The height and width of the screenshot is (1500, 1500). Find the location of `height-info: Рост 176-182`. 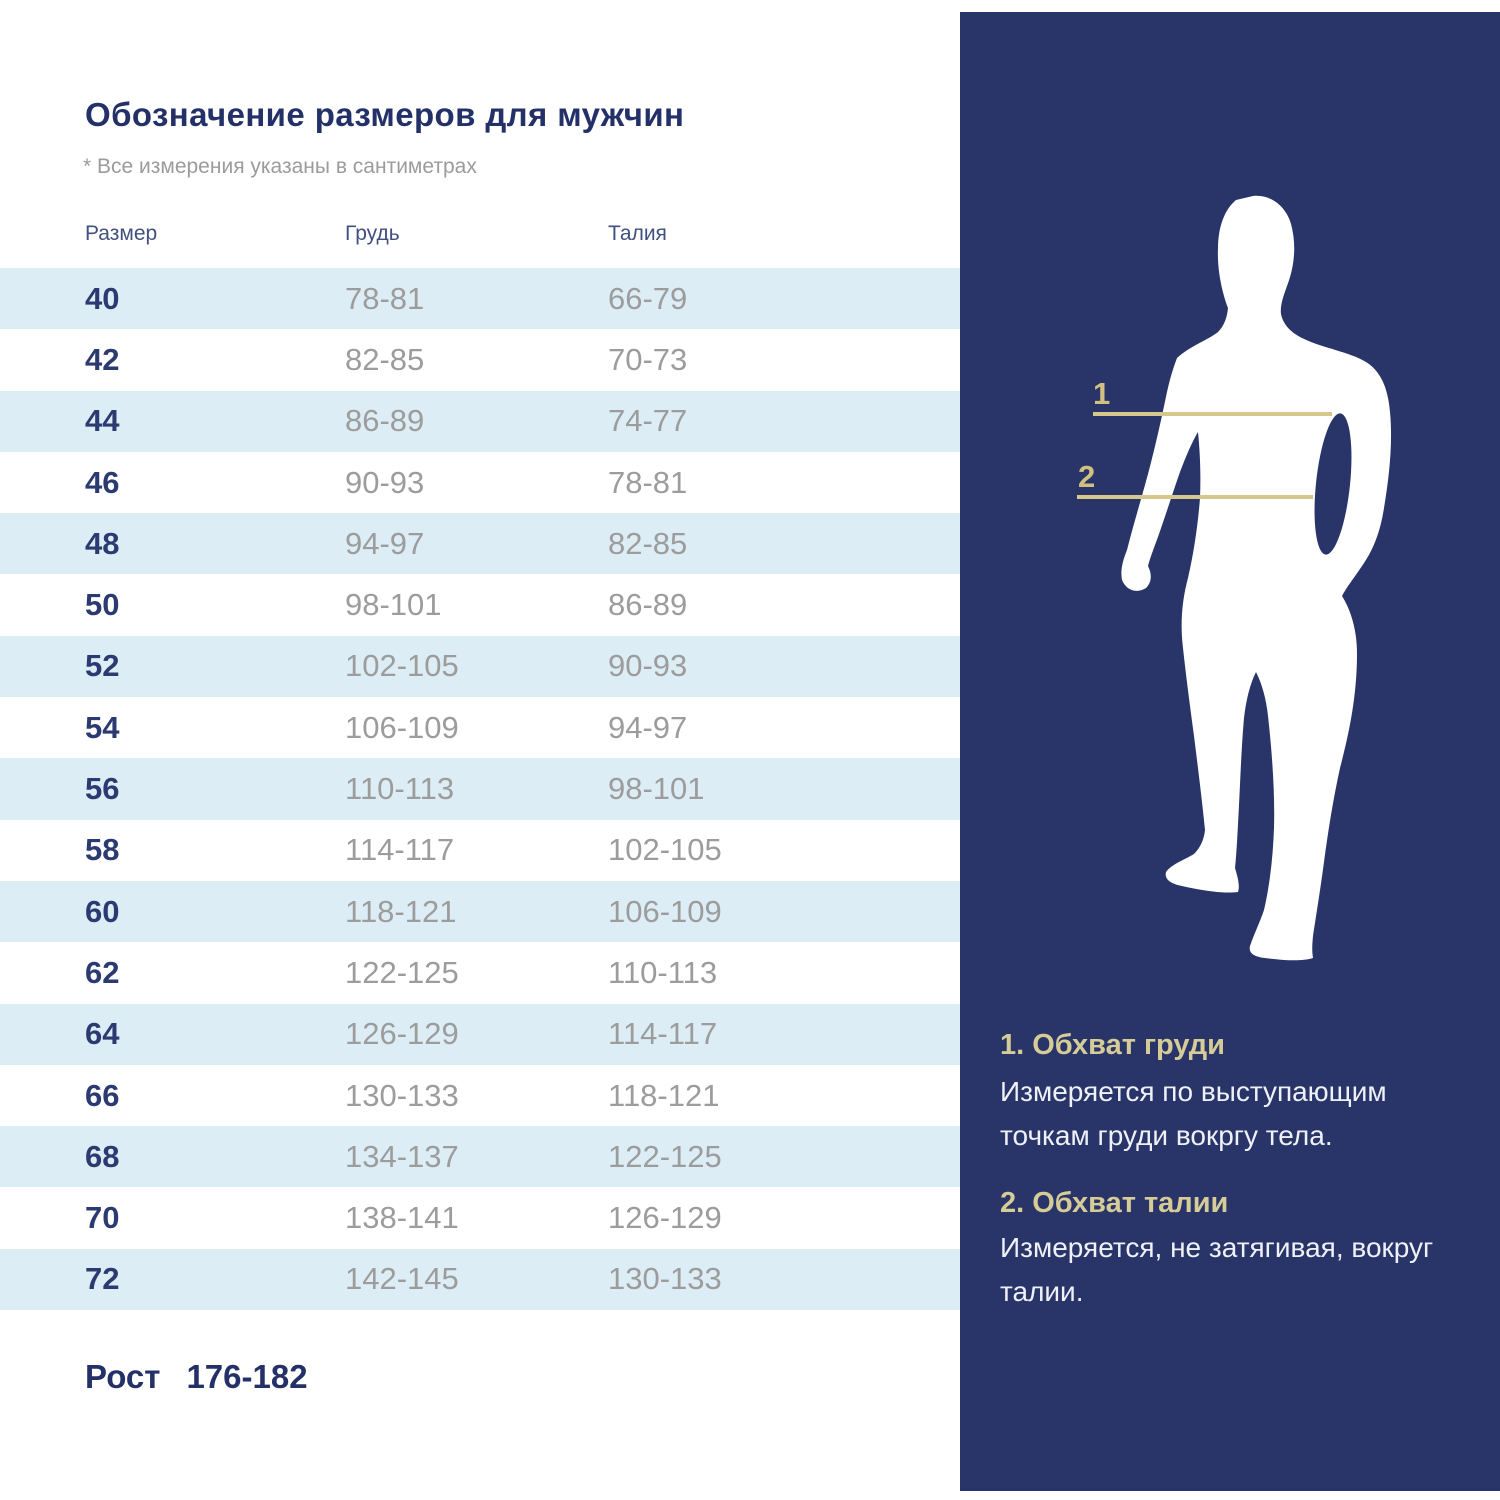

height-info: Рост 176-182 is located at coordinates (196, 1377).